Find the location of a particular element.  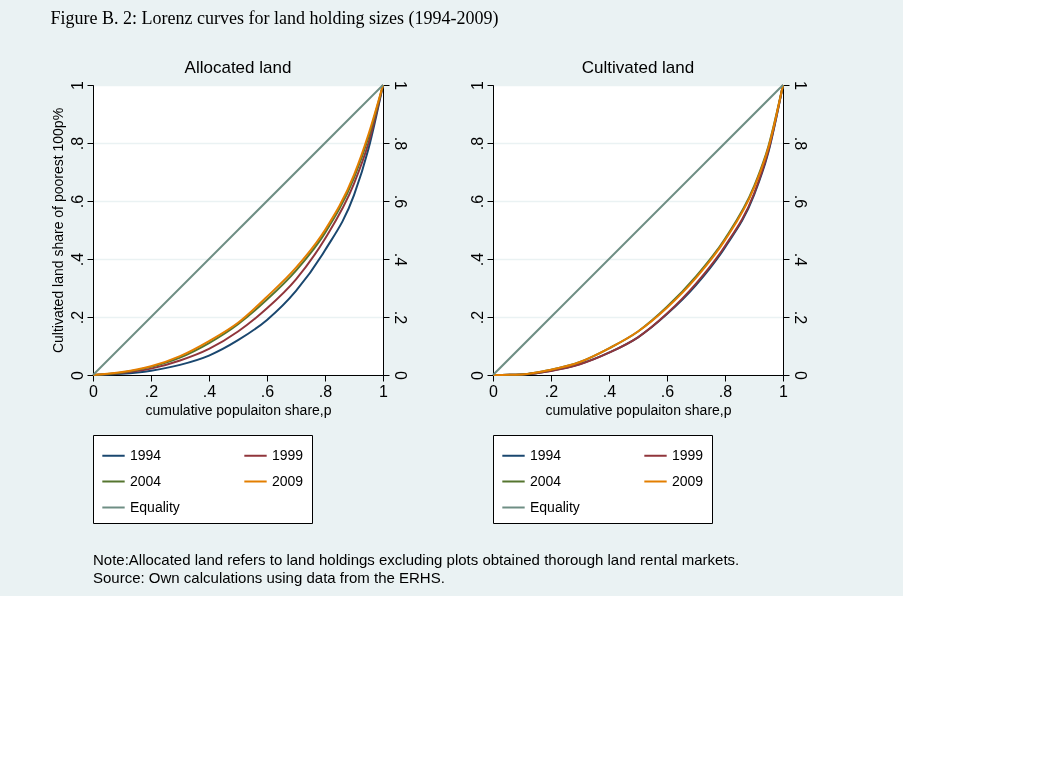

chart-title: Cultivated land is located at coordinates (638, 67).